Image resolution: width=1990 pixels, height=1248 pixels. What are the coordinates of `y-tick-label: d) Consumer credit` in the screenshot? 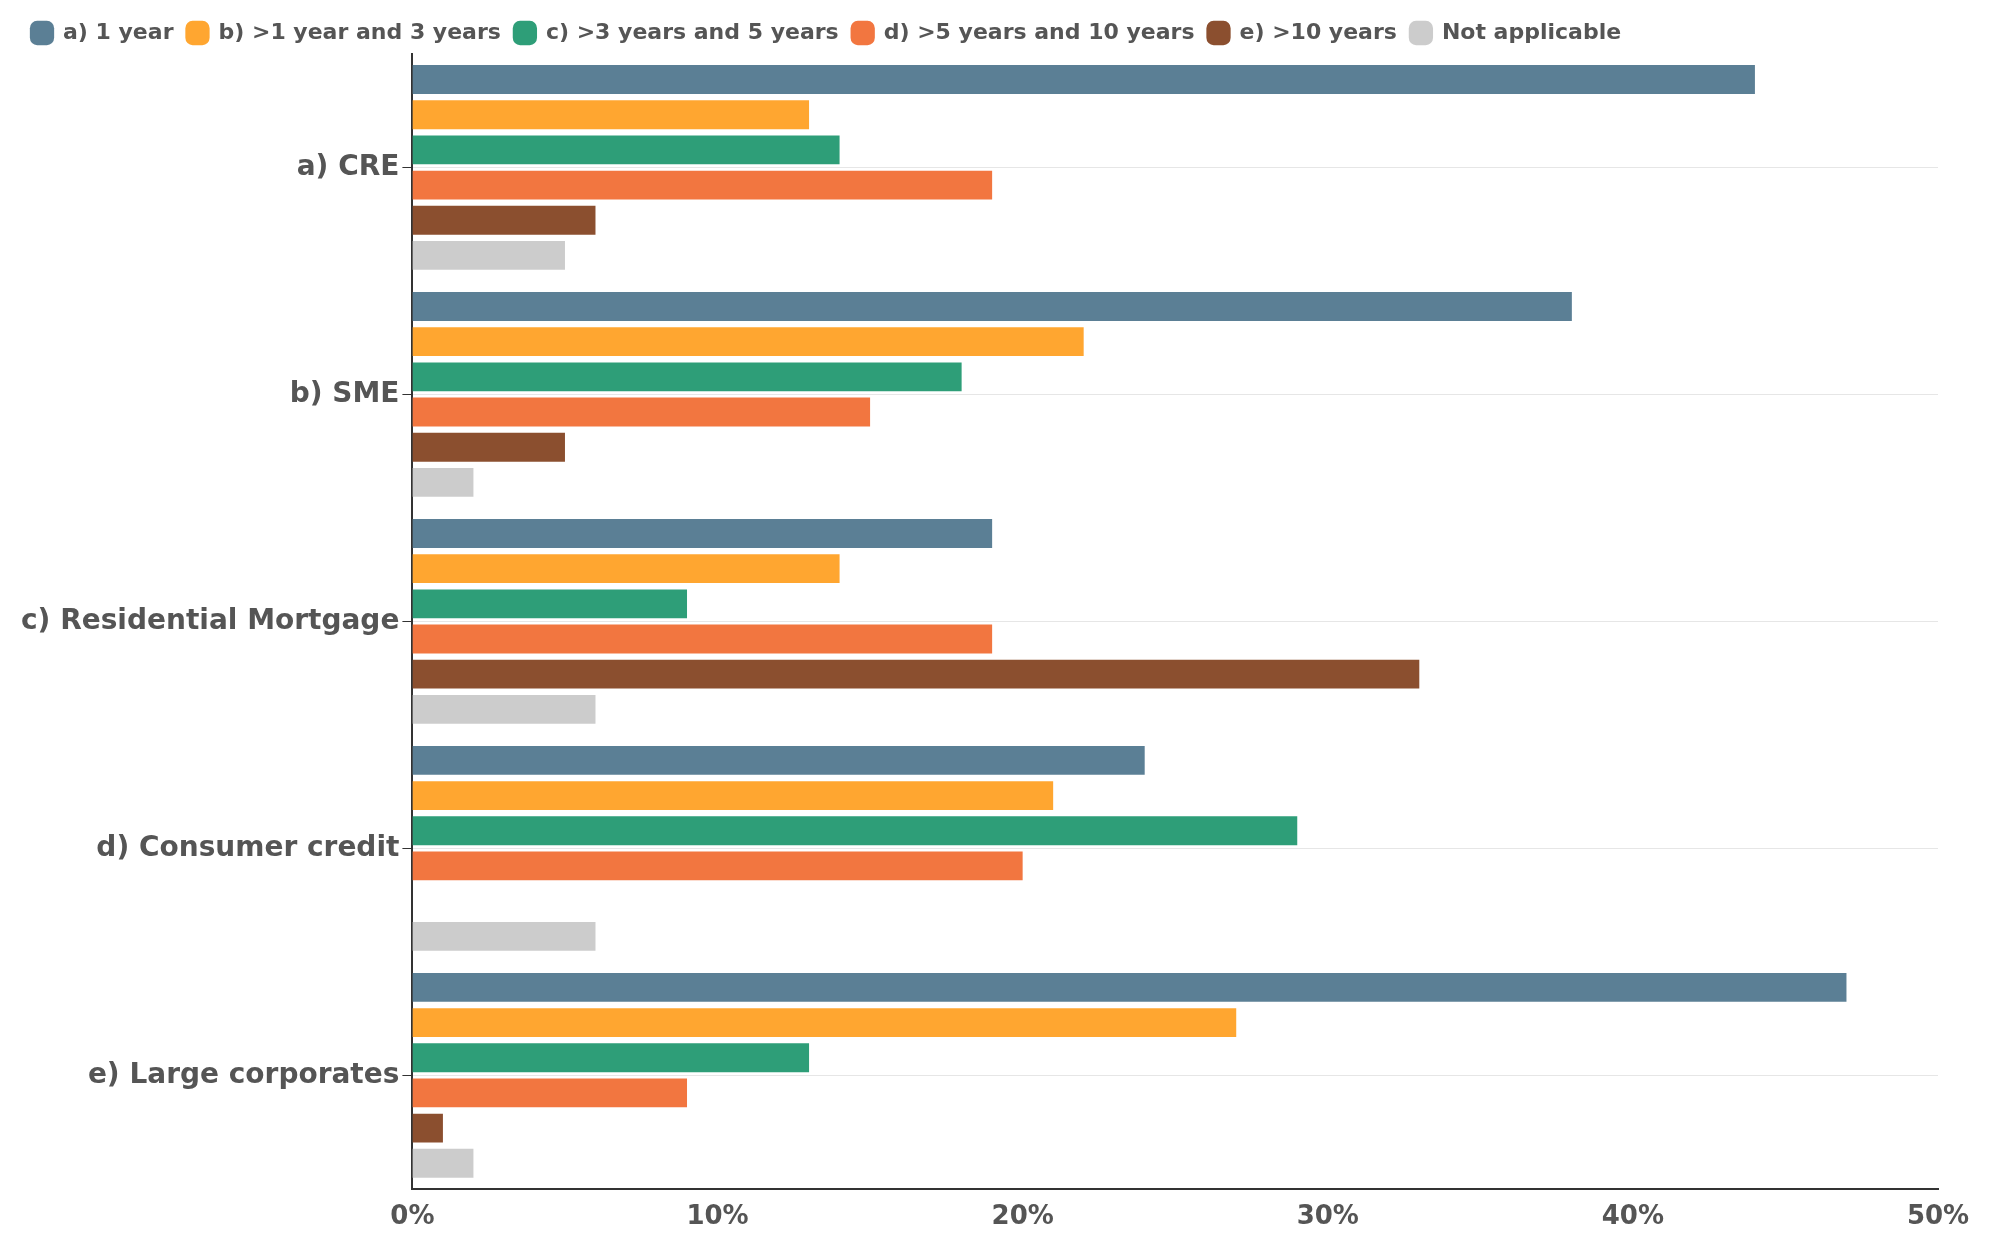 It's located at (248, 846).